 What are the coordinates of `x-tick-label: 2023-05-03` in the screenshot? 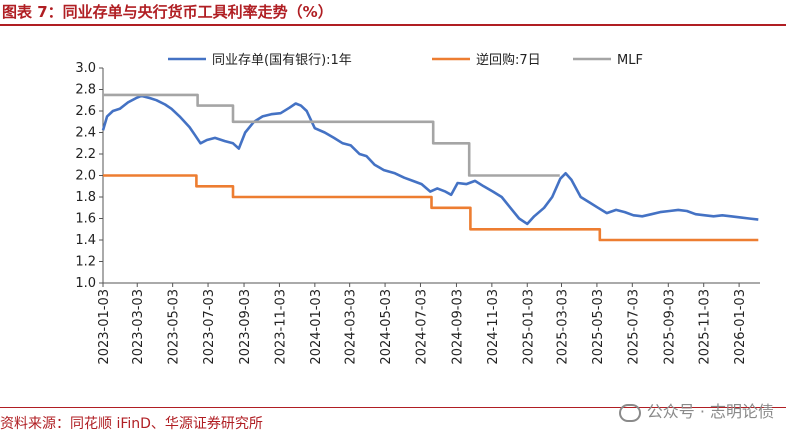 It's located at (174, 327).